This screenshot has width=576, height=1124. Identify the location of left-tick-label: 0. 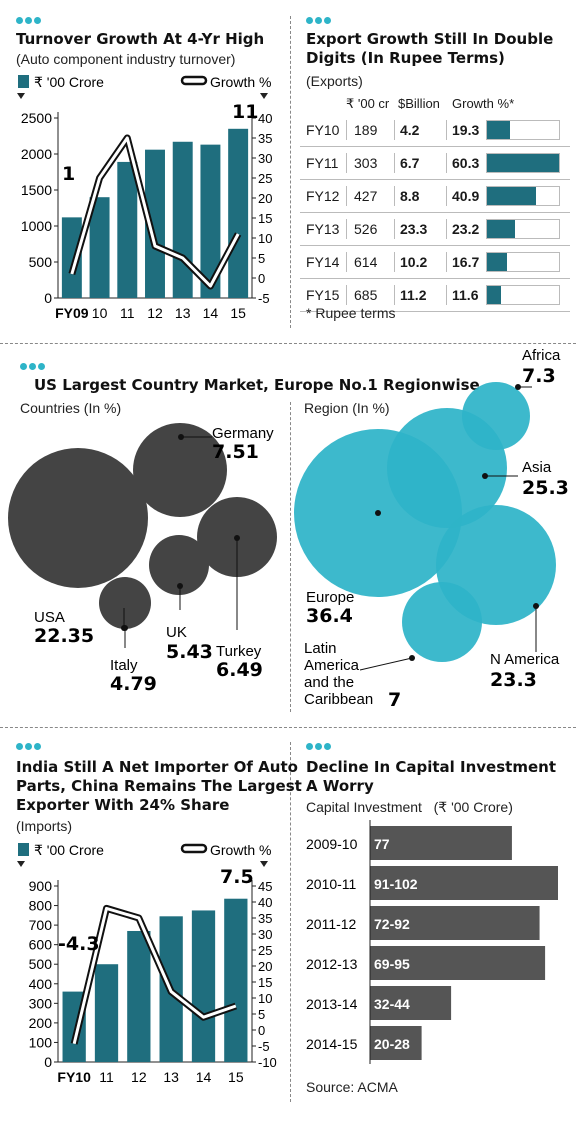
(48, 298).